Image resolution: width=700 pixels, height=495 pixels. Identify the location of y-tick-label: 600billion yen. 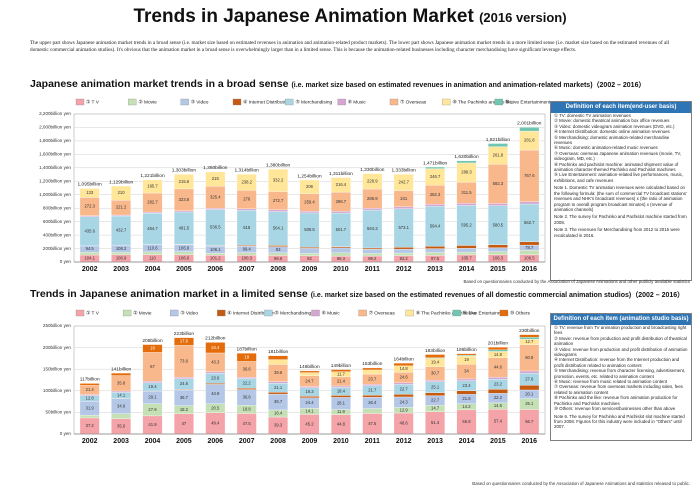
(57, 221).